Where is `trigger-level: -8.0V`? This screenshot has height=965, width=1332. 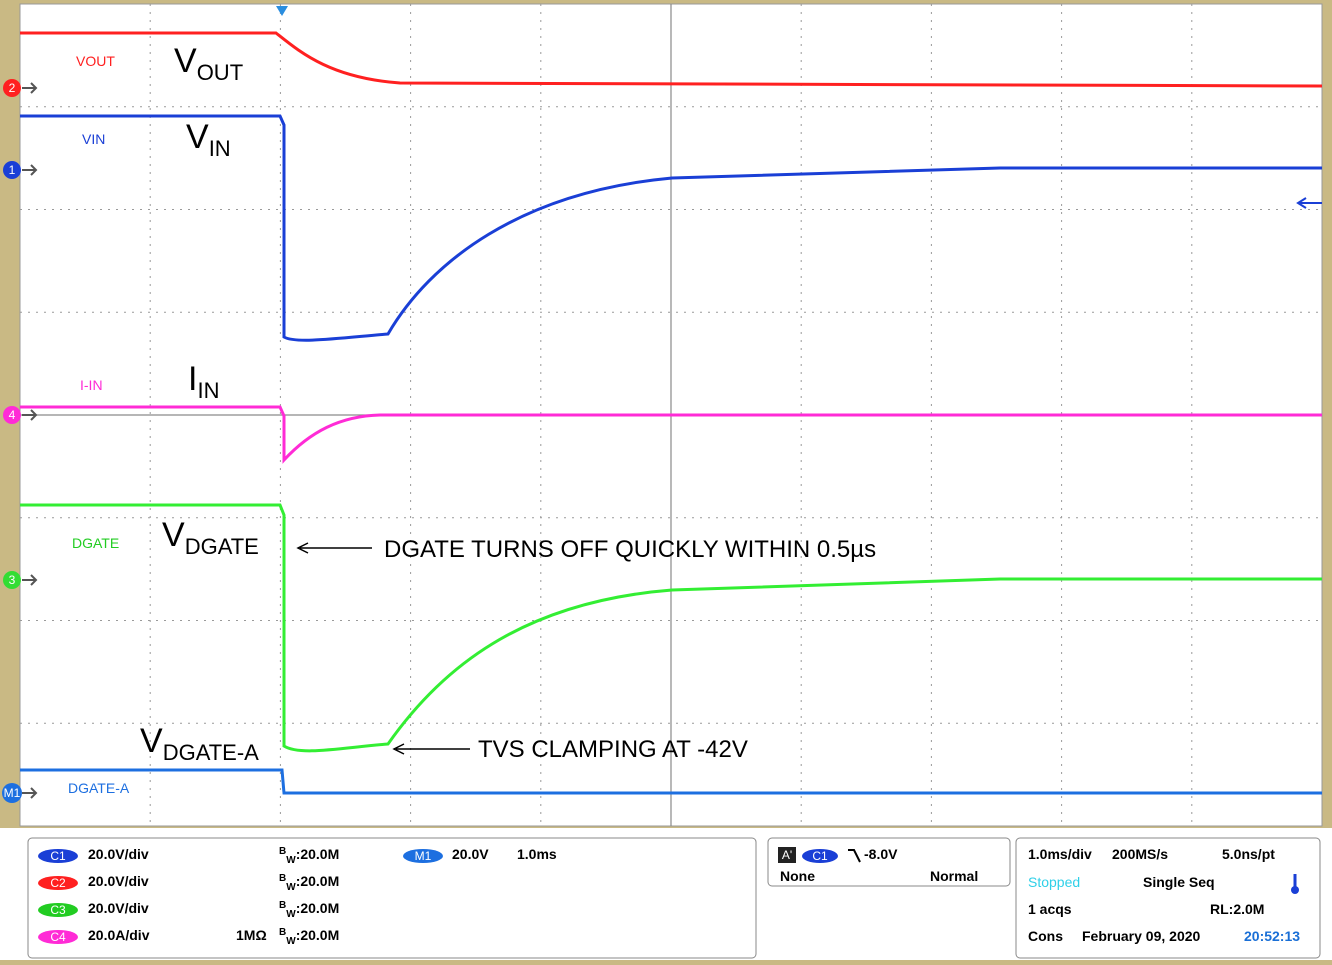 trigger-level: -8.0V is located at coordinates (881, 854).